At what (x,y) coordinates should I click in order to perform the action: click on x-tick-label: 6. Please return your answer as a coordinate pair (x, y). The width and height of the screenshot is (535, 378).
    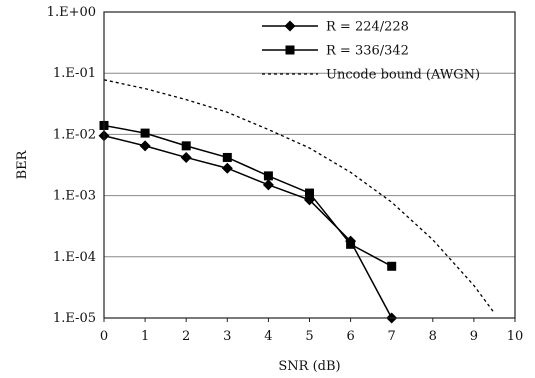
    Looking at the image, I should click on (350, 336).